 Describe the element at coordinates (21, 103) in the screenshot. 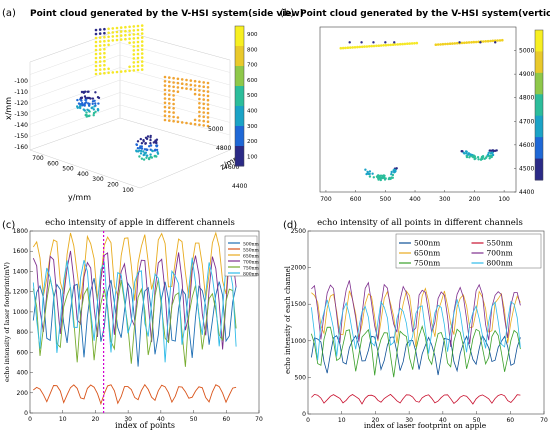

I see `a-ztick: -120` at that location.